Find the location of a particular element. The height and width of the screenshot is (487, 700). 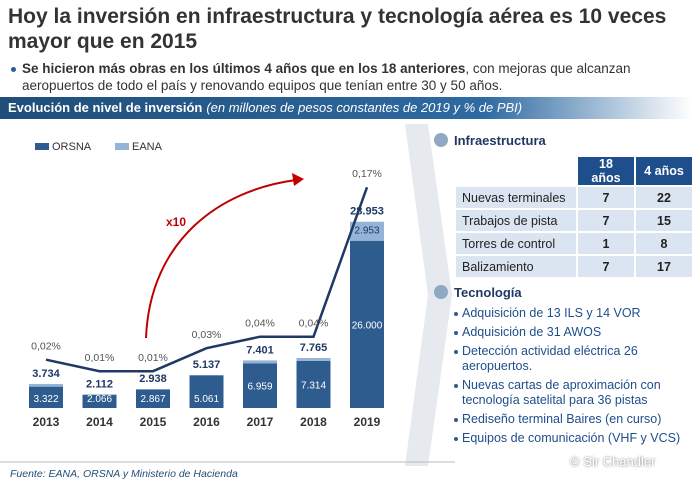

x-tick-label: 2014 is located at coordinates (99, 422).